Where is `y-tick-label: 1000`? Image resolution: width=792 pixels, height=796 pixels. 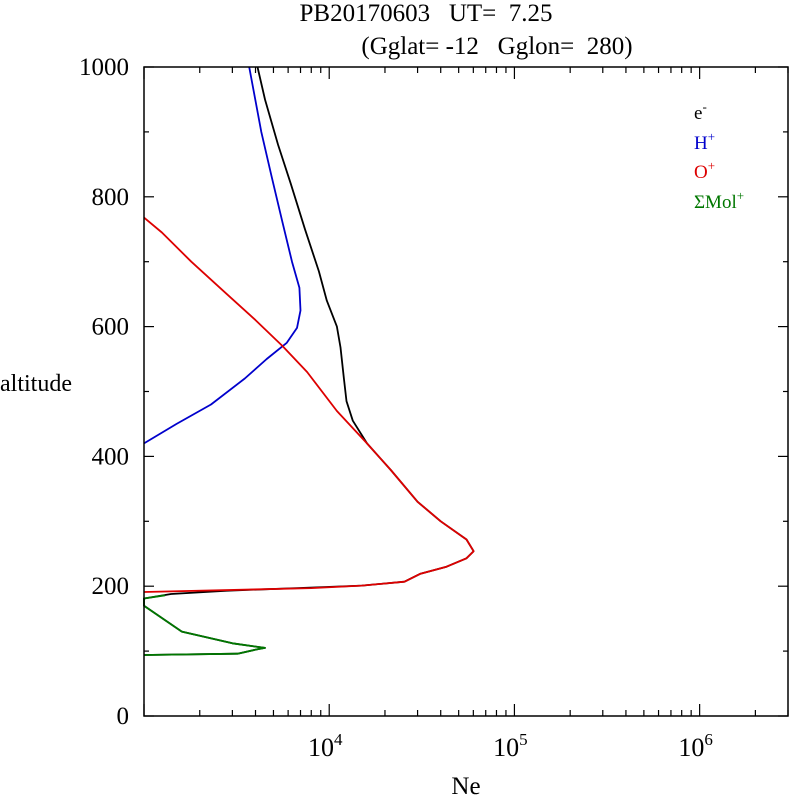
y-tick-label: 1000 is located at coordinates (104, 67).